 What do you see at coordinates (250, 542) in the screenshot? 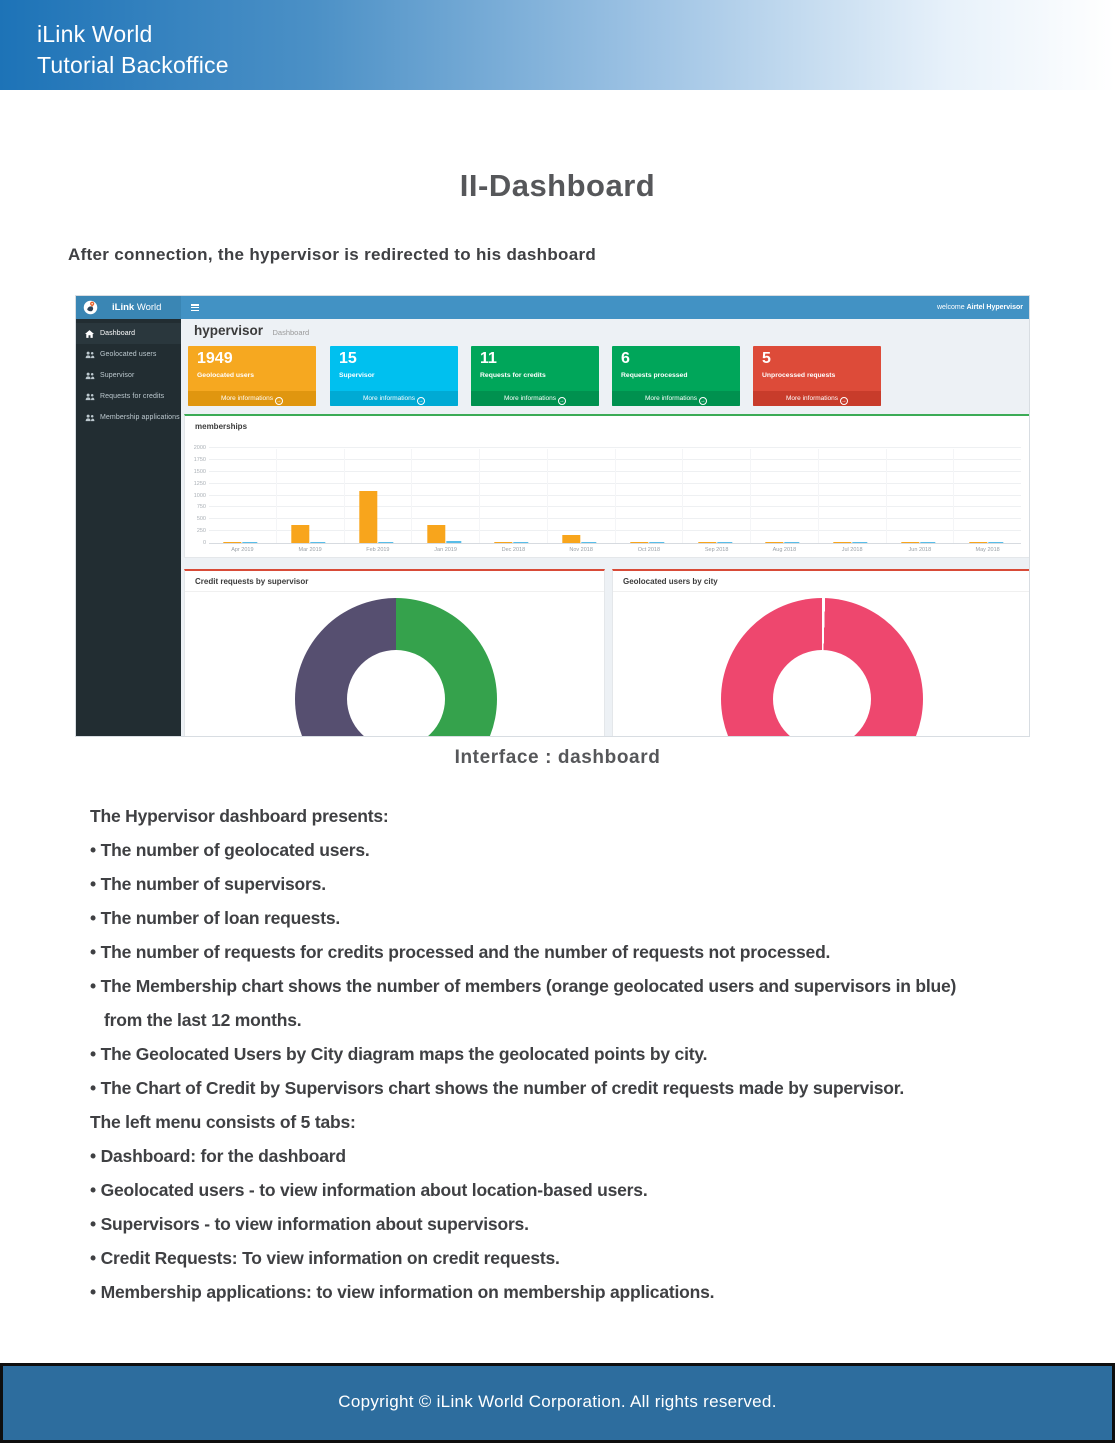
I see `bar-supervisors-apr-2019` at bounding box center [250, 542].